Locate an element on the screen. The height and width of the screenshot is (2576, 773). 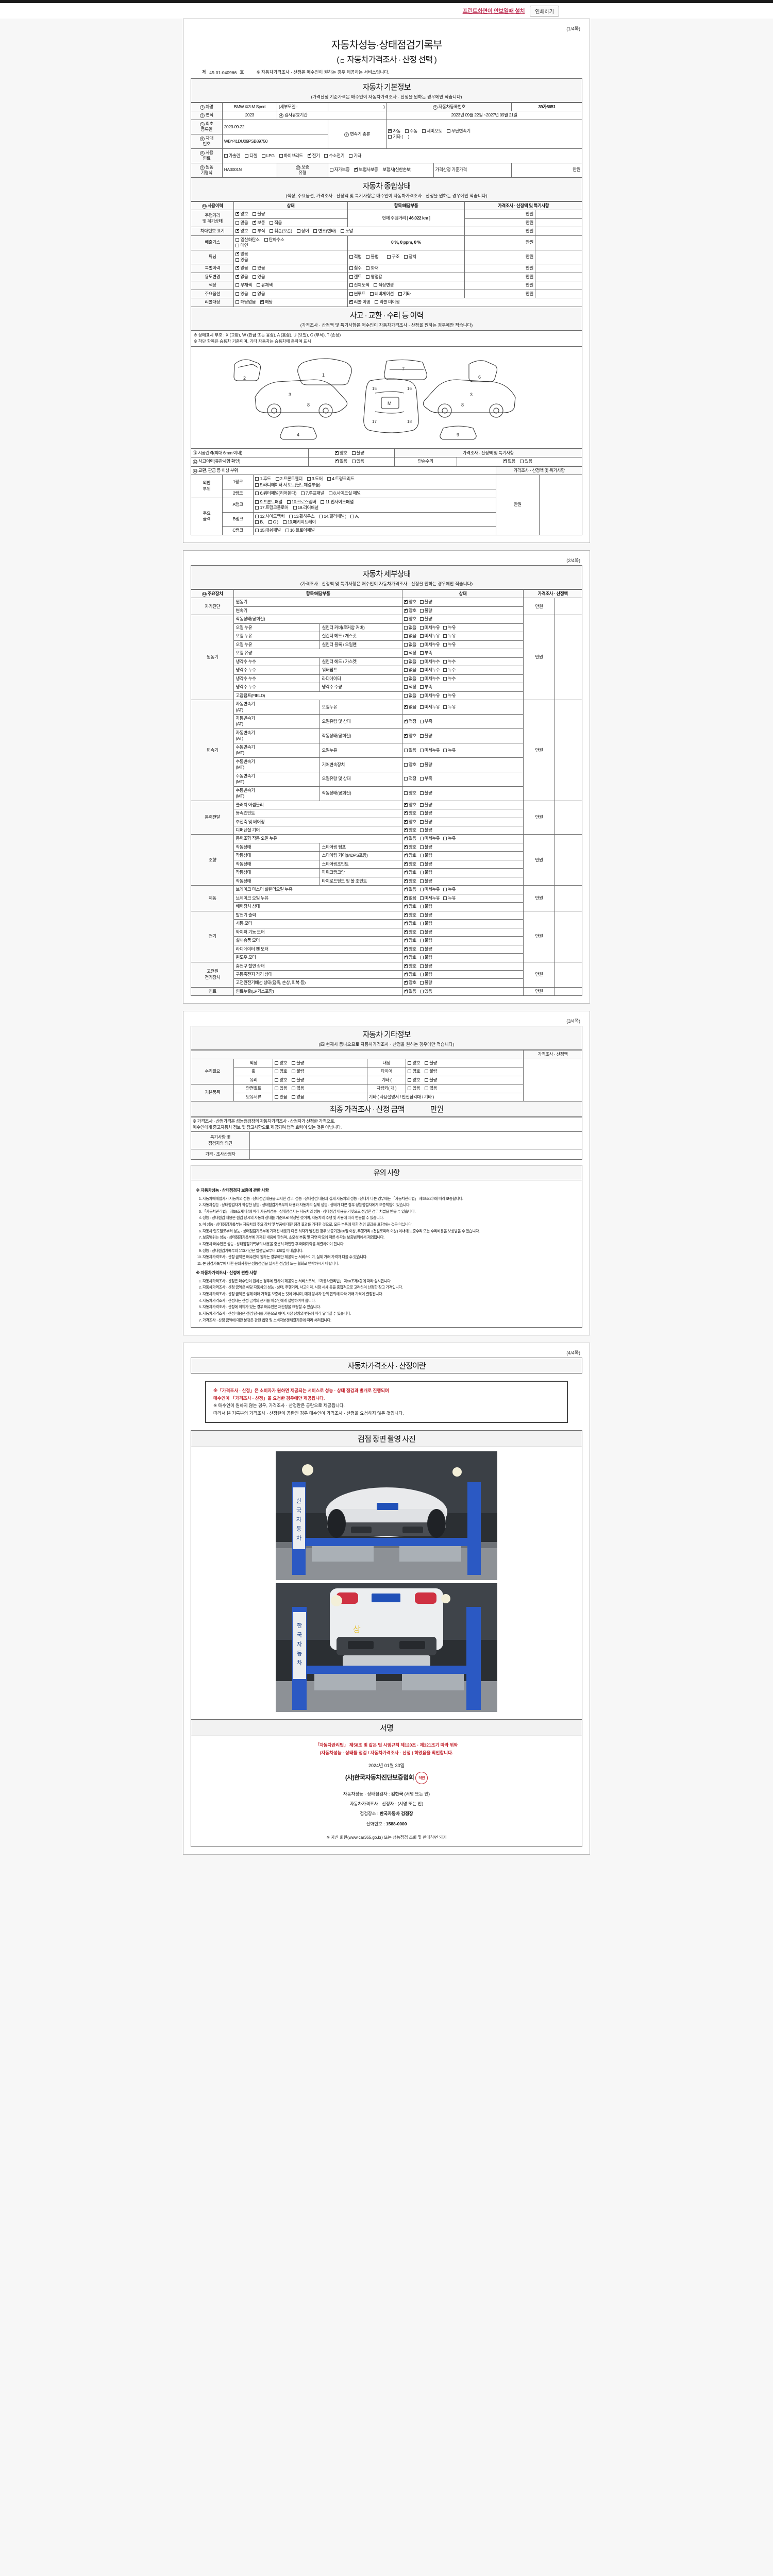
seatbelt-yes: 있음 is located at coordinates (281, 1088).